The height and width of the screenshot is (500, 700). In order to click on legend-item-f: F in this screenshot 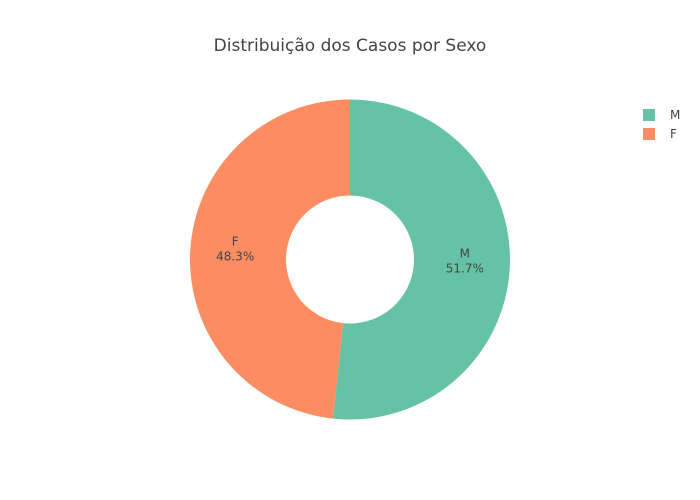, I will do `click(660, 134)`.